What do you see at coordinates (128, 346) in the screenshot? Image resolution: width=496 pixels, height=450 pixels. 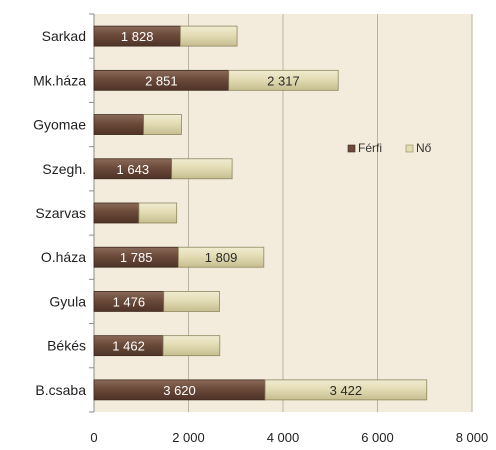 I see `data-label: 1 462` at bounding box center [128, 346].